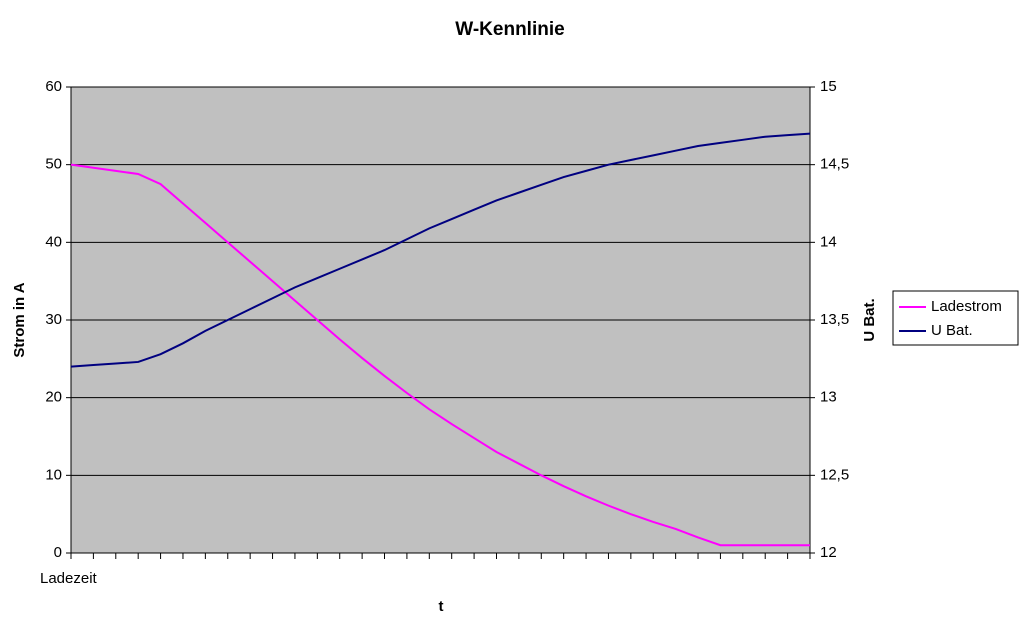 Image resolution: width=1024 pixels, height=632 pixels. I want to click on y-axis-label: Strom in A, so click(19, 319).